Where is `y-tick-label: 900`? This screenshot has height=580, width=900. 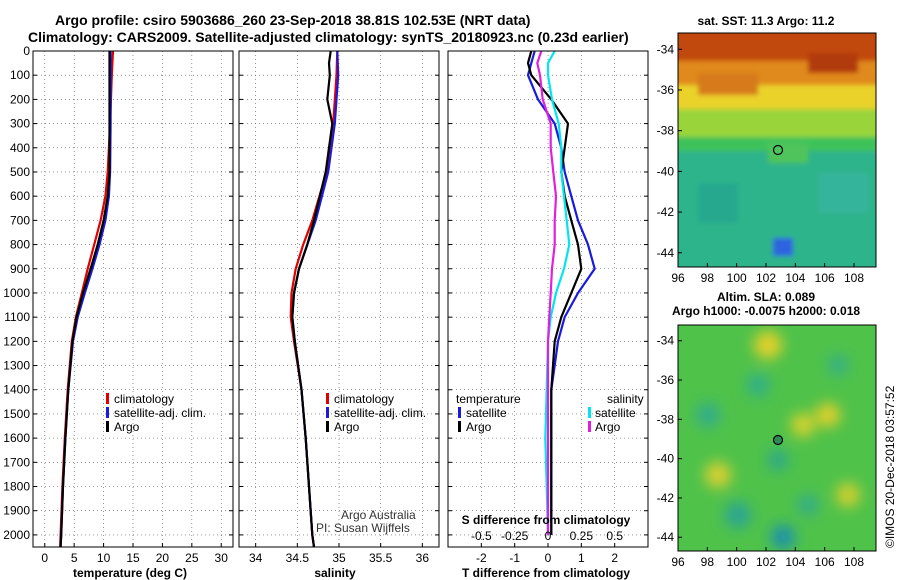
y-tick-label: 900 is located at coordinates (20, 269).